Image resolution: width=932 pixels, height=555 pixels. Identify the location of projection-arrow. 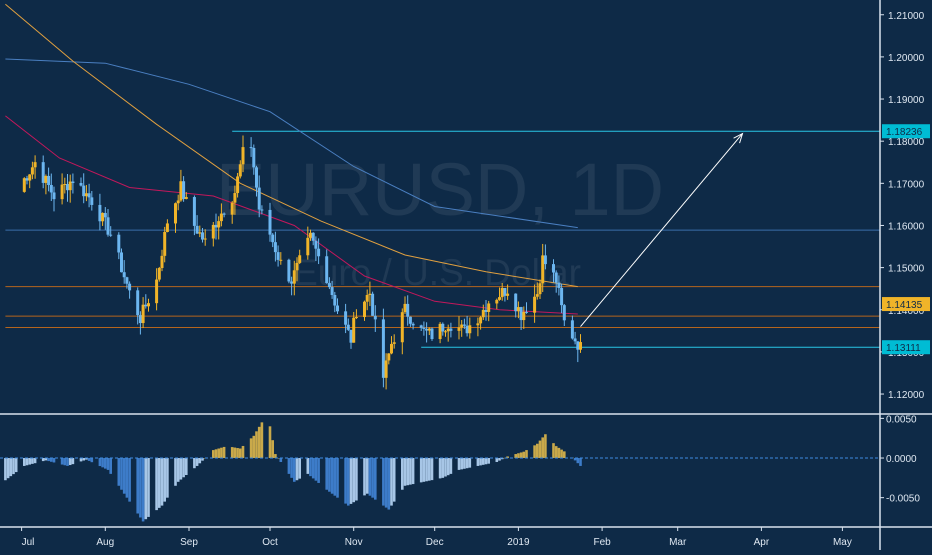
(661, 230).